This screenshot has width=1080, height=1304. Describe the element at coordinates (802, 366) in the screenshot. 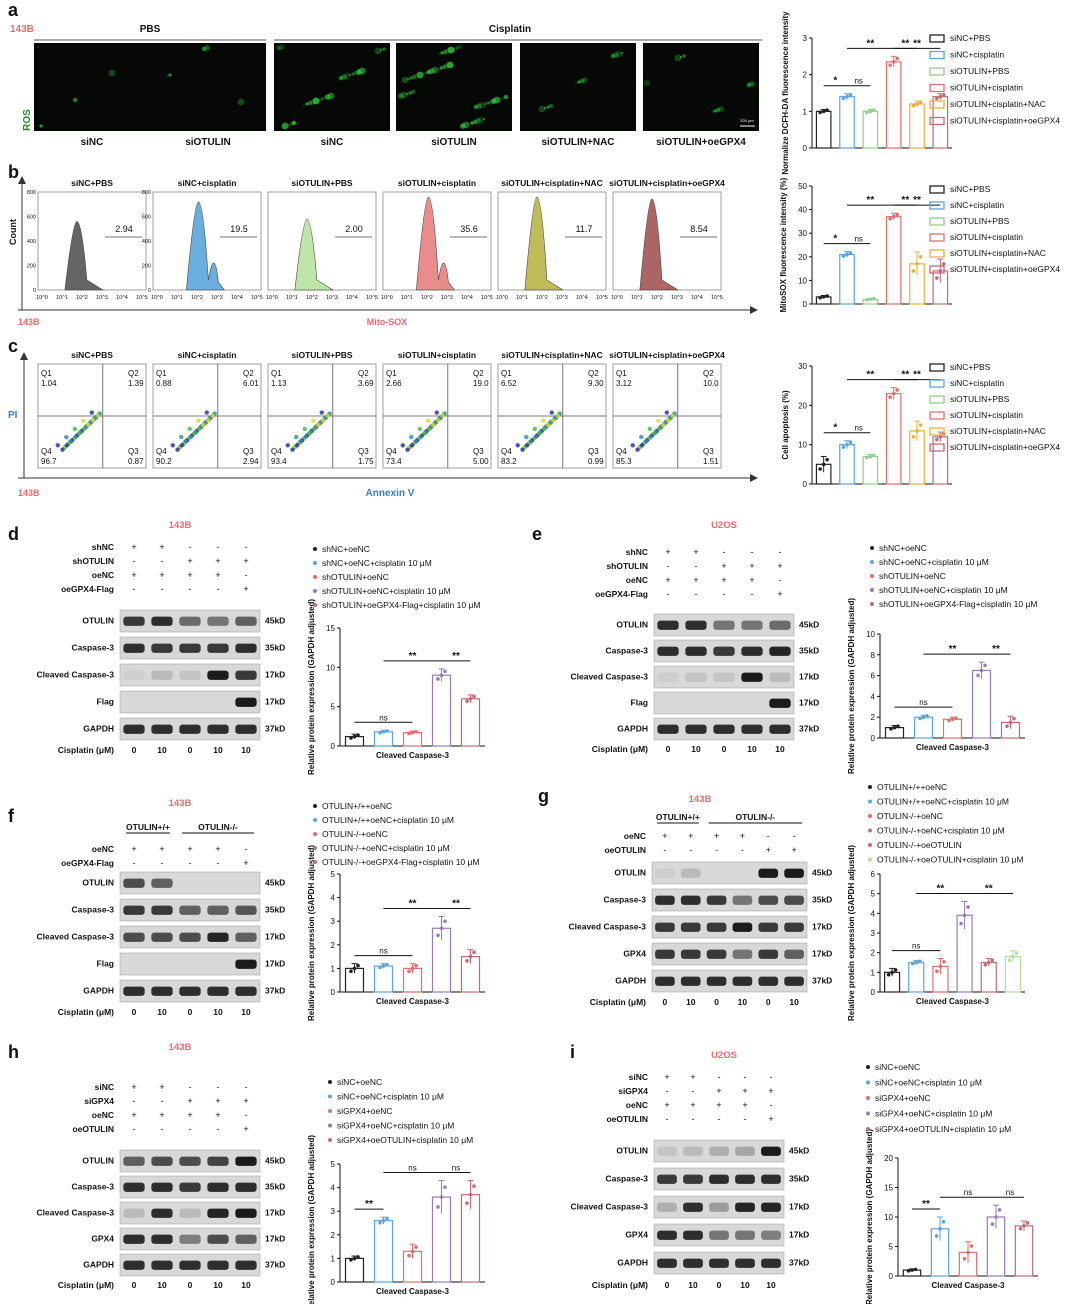

I see `y-tick-label: 30` at that location.